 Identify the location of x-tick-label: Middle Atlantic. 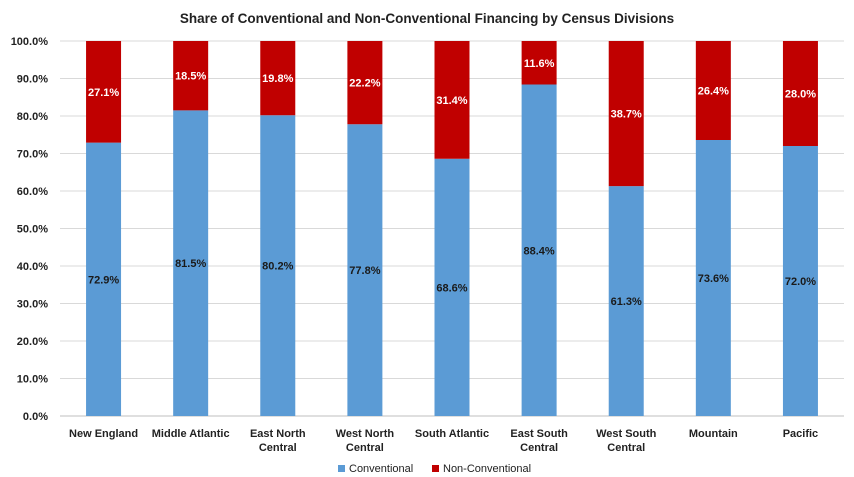
(191, 434).